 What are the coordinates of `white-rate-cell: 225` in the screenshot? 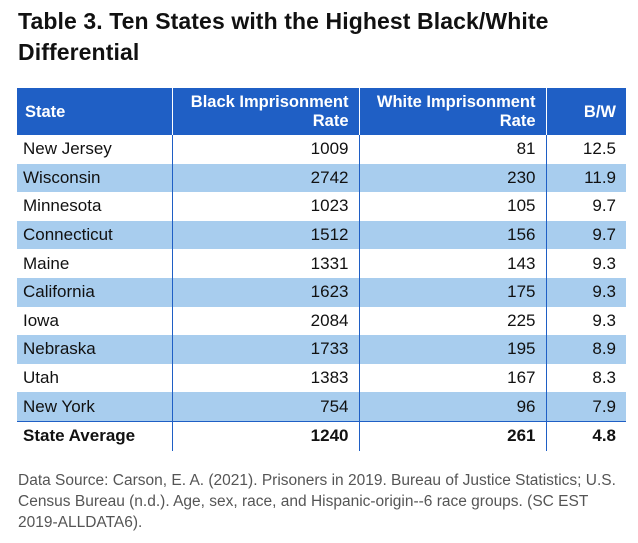 It's located at (452, 321).